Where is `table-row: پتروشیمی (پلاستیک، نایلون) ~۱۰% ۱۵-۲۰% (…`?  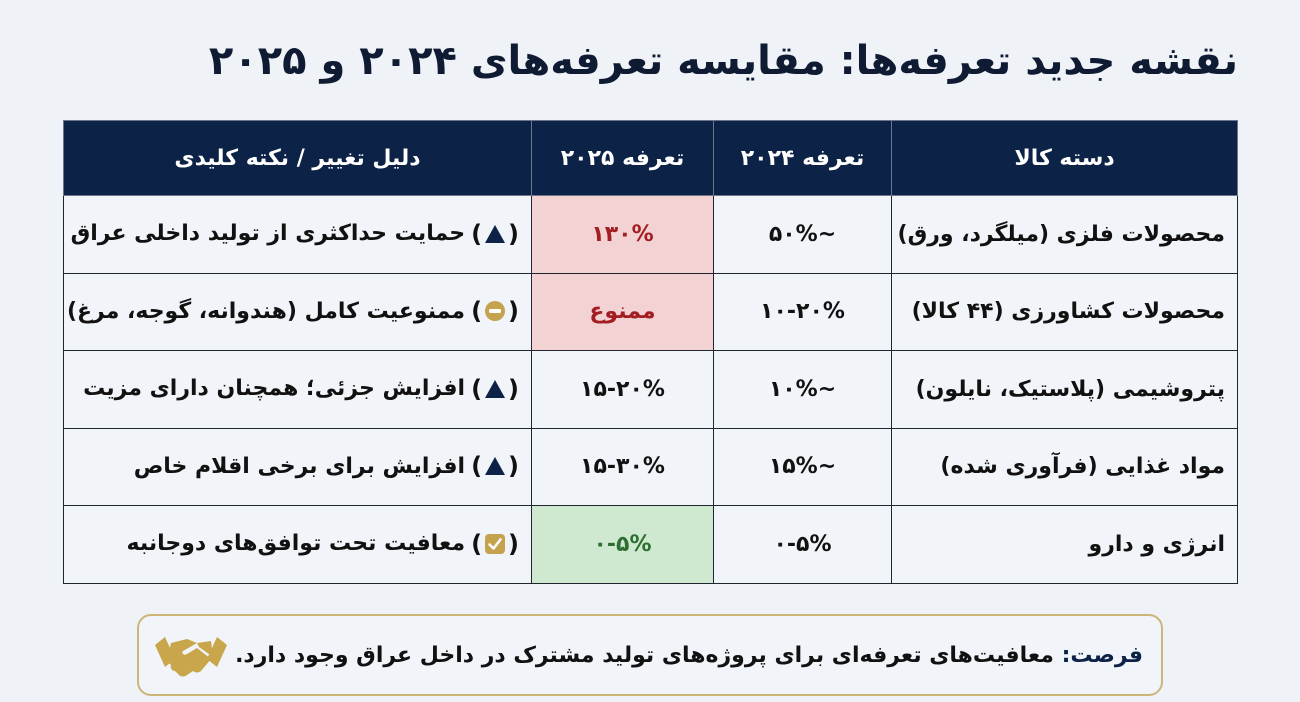
table-row: پتروشیمی (پلاستیک، نایلون) ~۱۰% ۱۵-۲۰% (… is located at coordinates (650, 389).